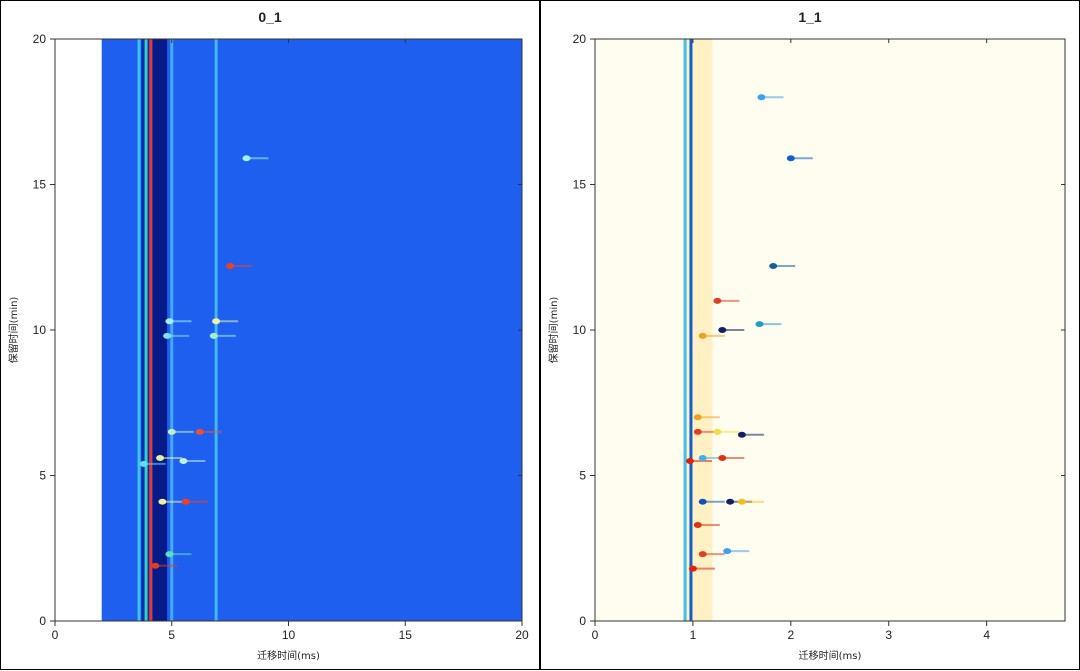  What do you see at coordinates (790, 635) in the screenshot?
I see `x-tick-label: 2` at bounding box center [790, 635].